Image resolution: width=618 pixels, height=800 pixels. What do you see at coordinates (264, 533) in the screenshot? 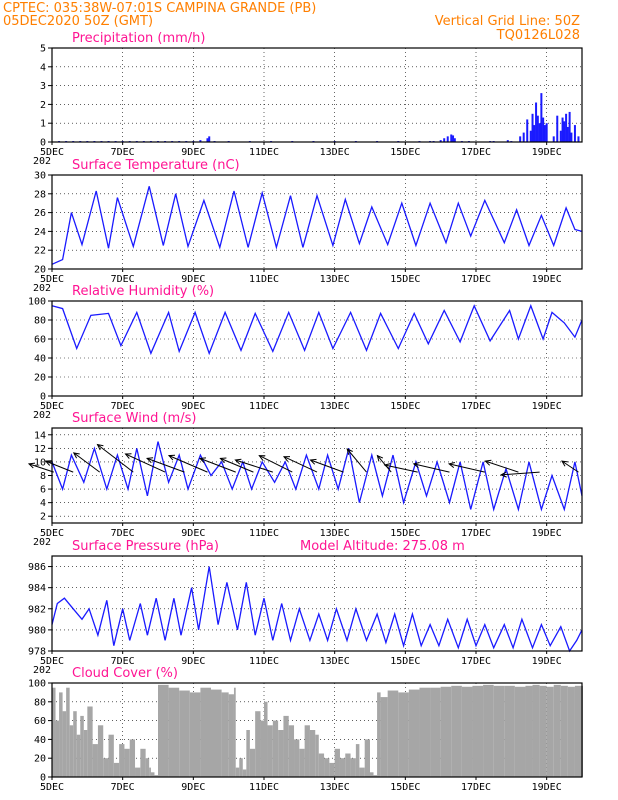
I see `x-tick-label: 11DEC` at bounding box center [264, 533].